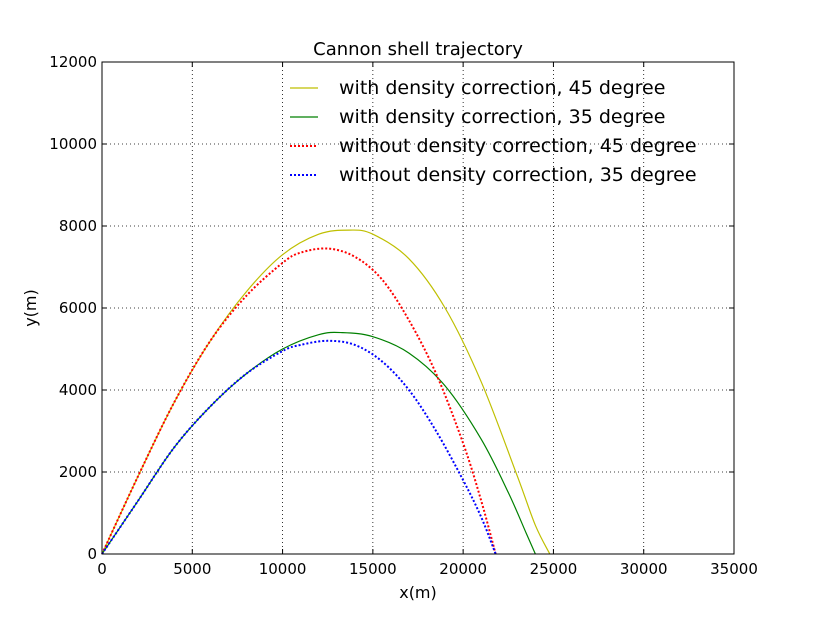 The height and width of the screenshot is (619, 815). I want to click on legend-label-3: without density correction, 45 degree, so click(518, 146).